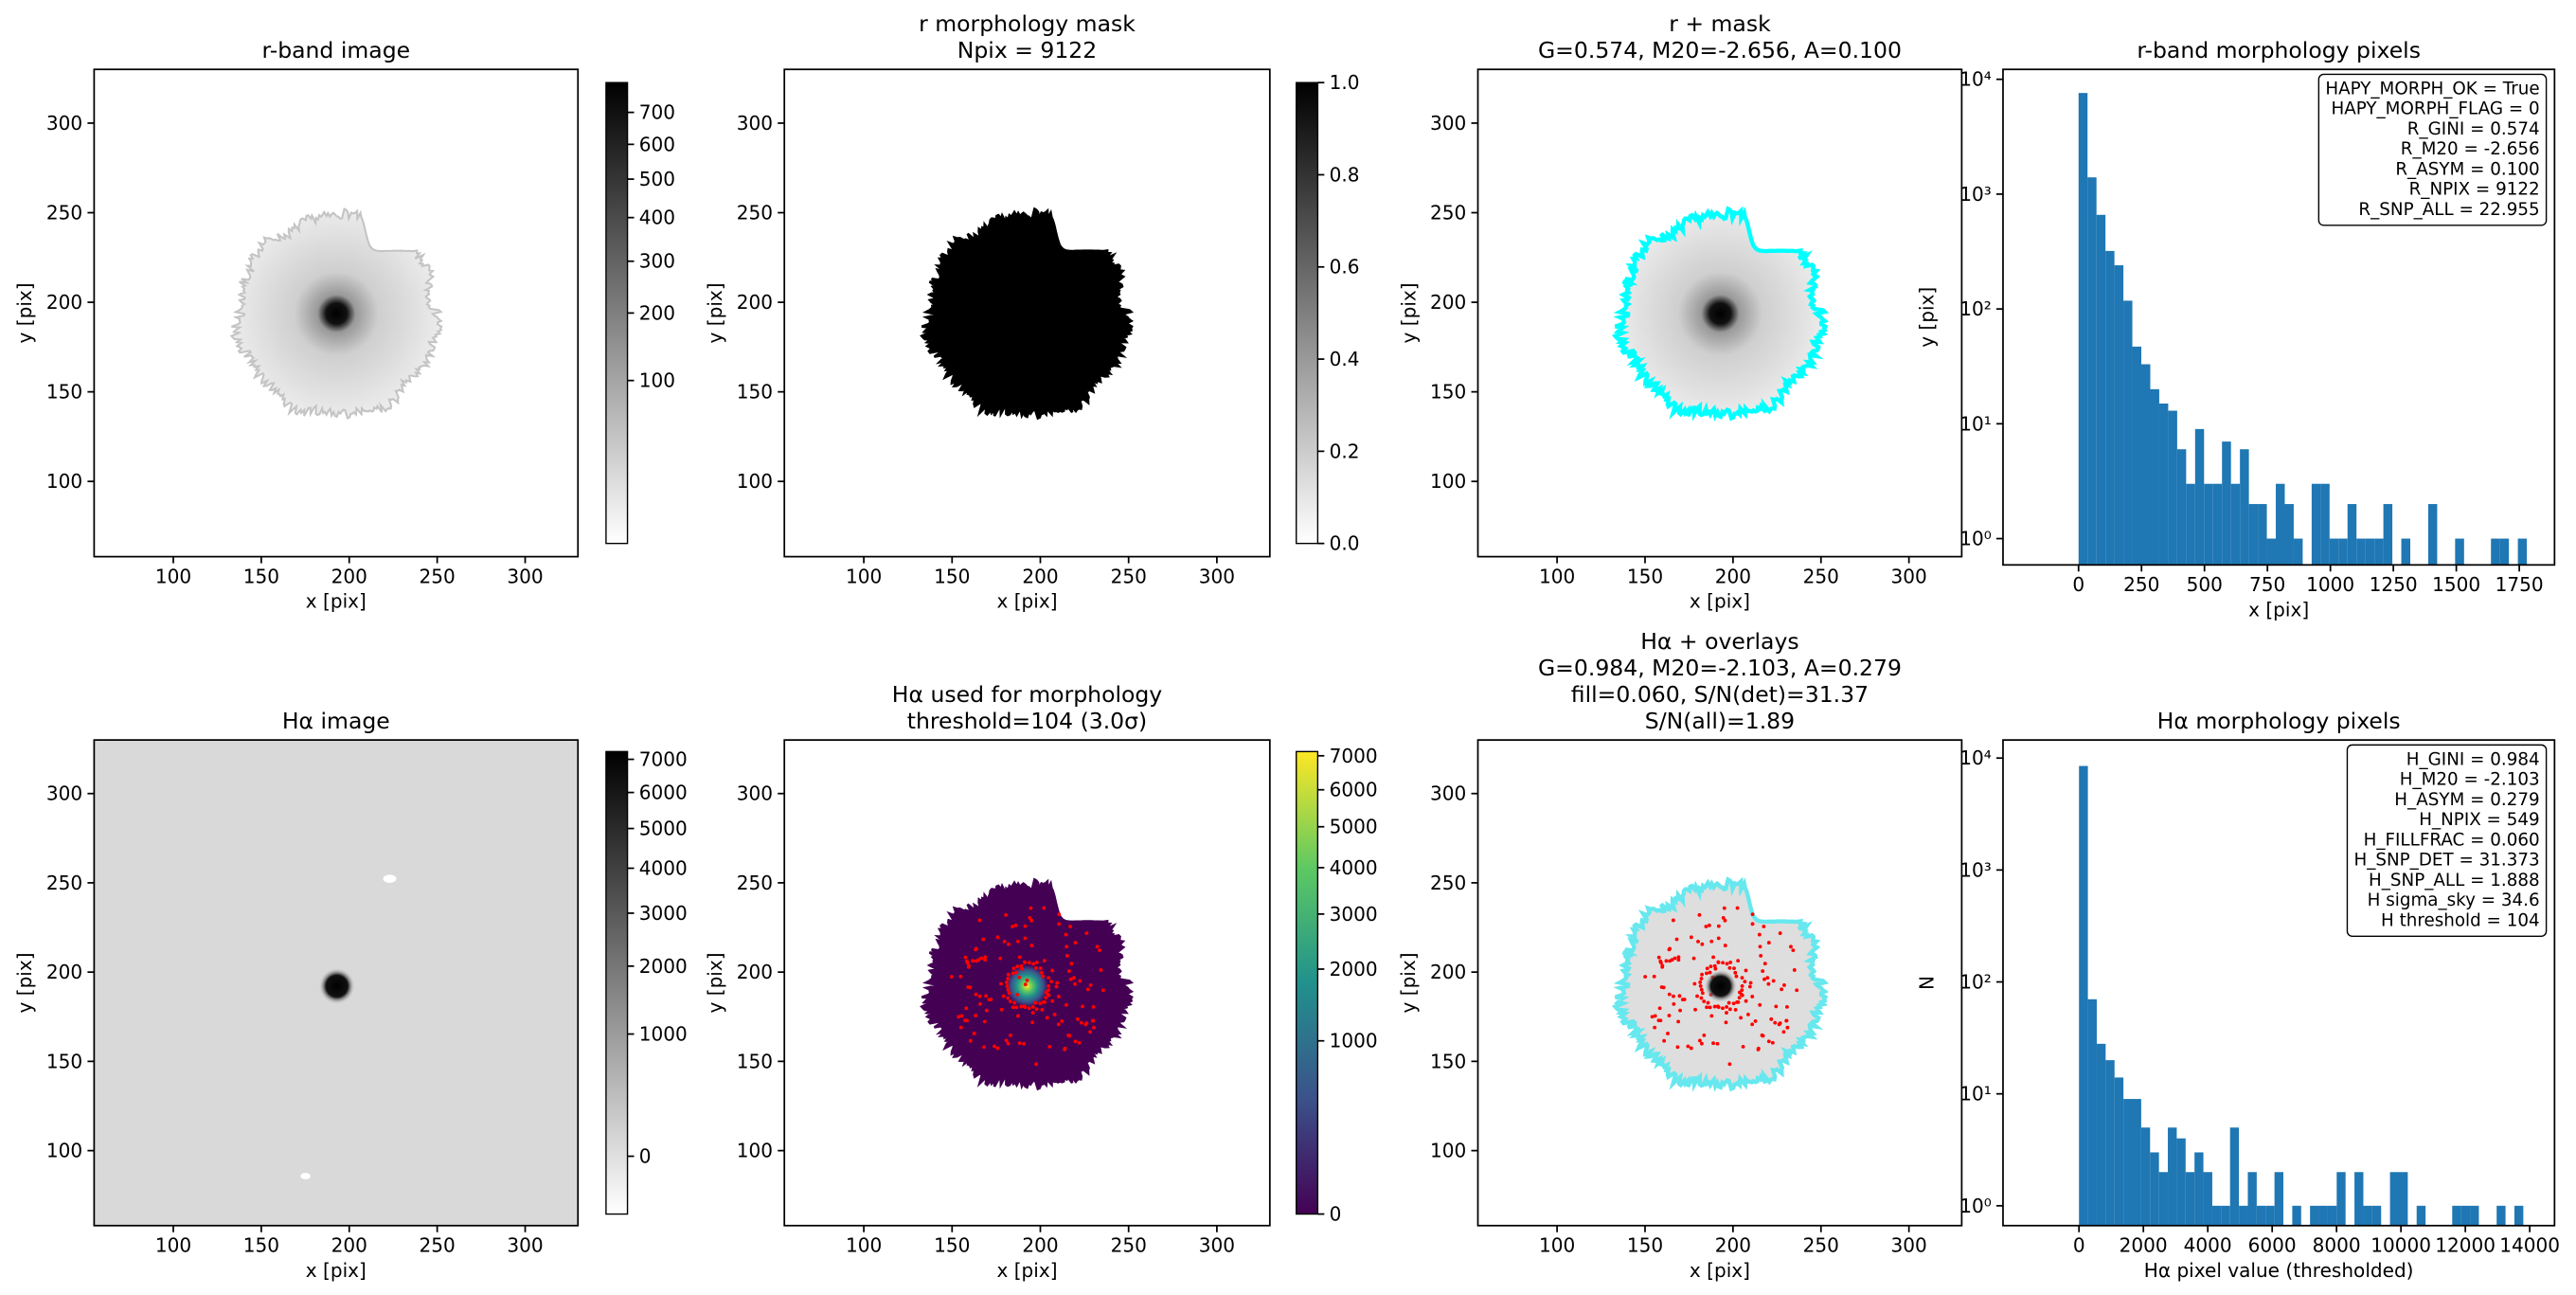  Describe the element at coordinates (2448, 210) in the screenshot. I see `annotation-line: R_SNP_ALL = 22.955` at that location.